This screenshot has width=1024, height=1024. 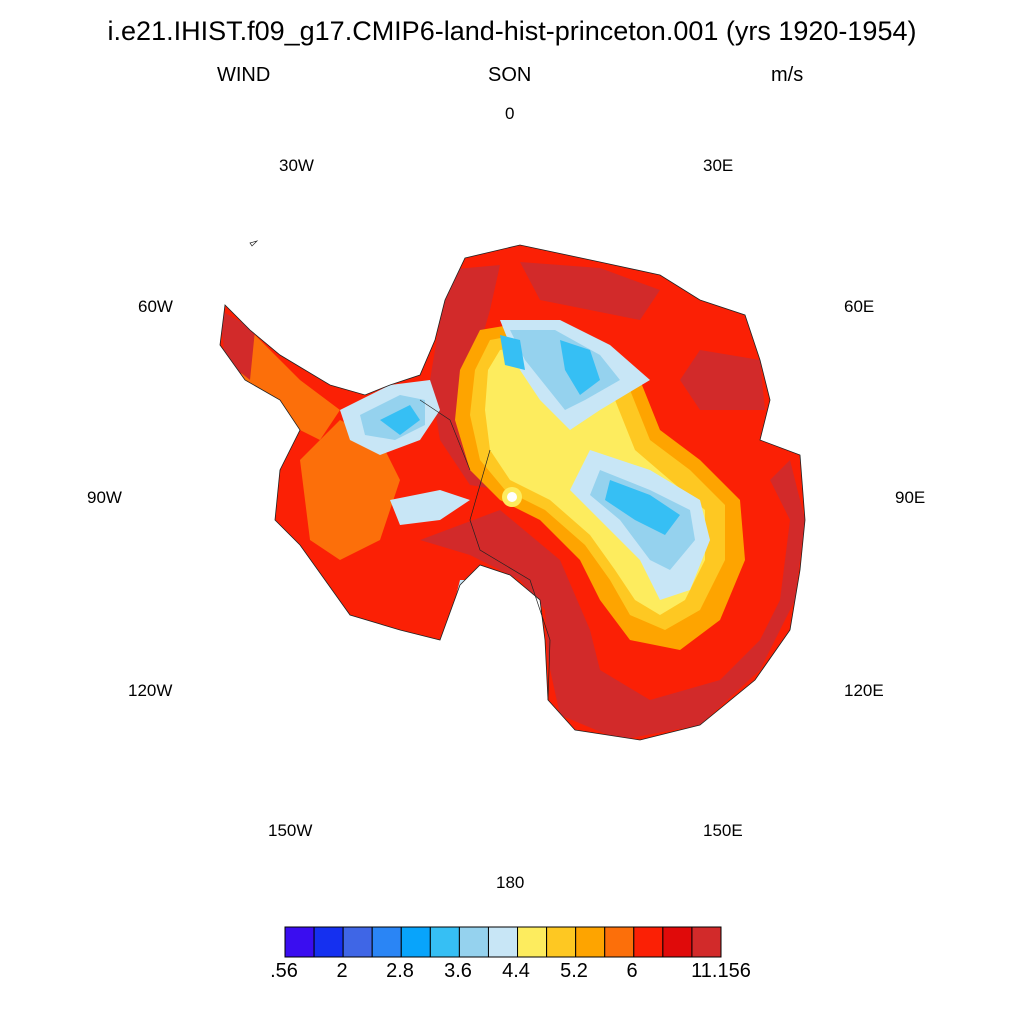 What do you see at coordinates (155, 306) in the screenshot?
I see `lon-label-60w: 60W` at bounding box center [155, 306].